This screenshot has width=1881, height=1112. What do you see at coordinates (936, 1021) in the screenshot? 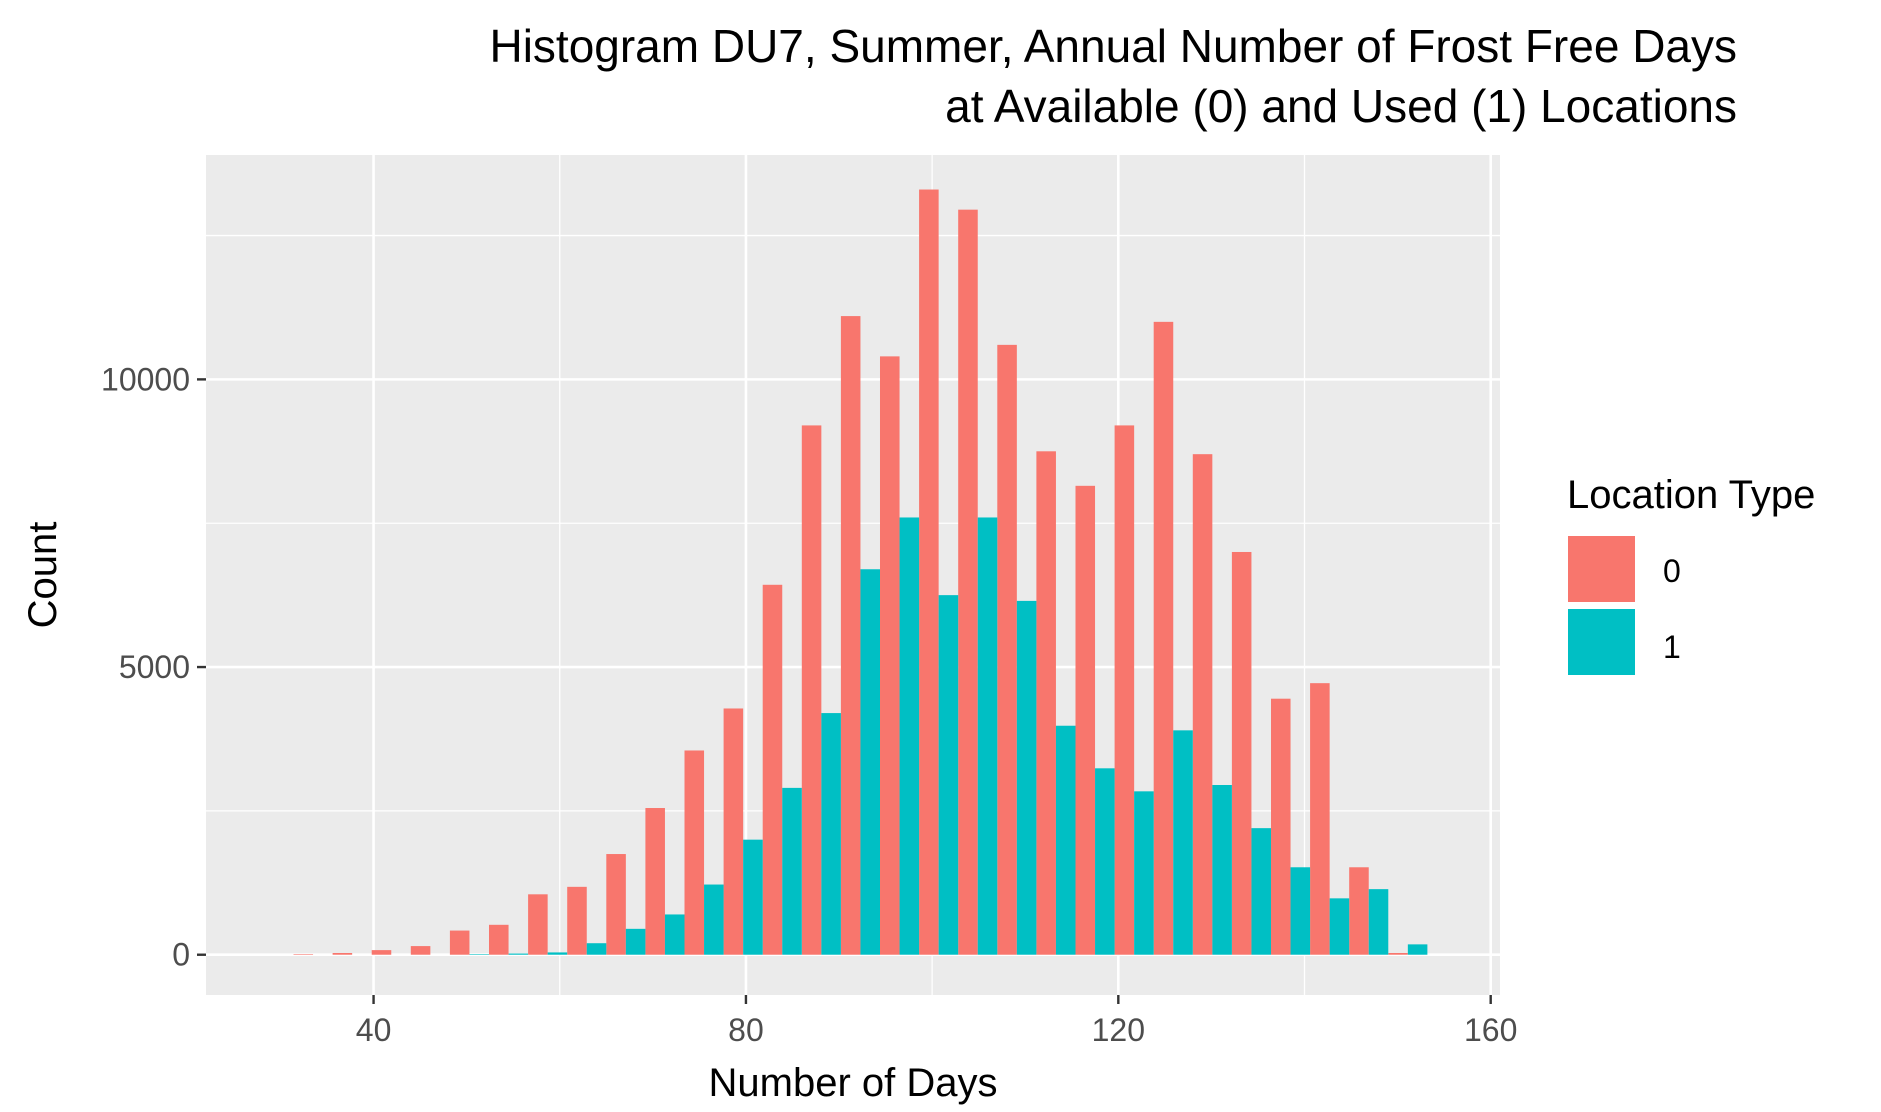
I see `x-axis-ticks: 40 80 120 160` at bounding box center [936, 1021].